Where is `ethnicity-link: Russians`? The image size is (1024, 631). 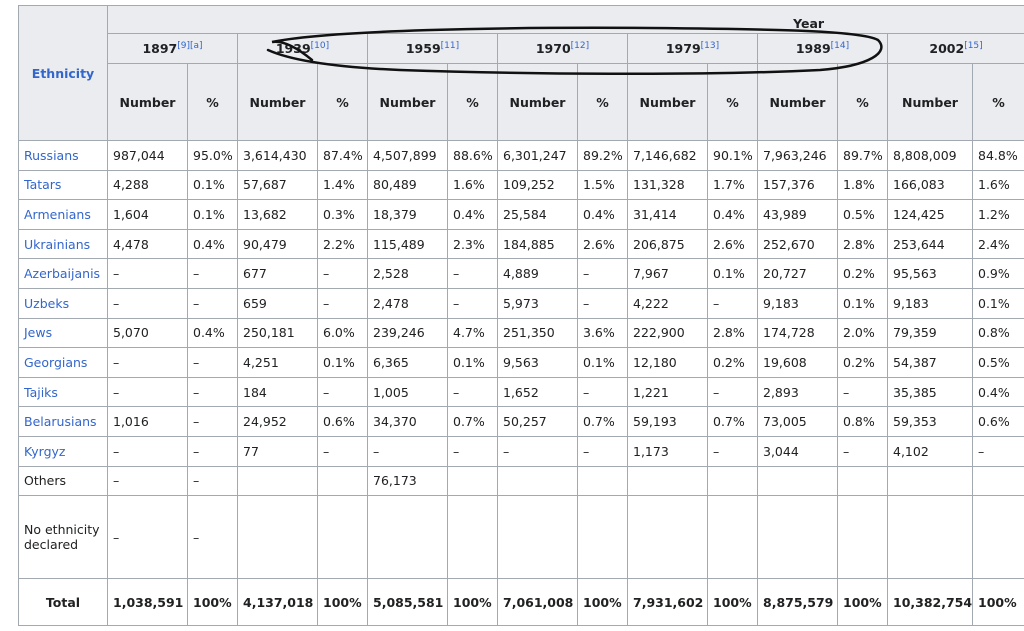 ethnicity-link: Russians is located at coordinates (51, 155).